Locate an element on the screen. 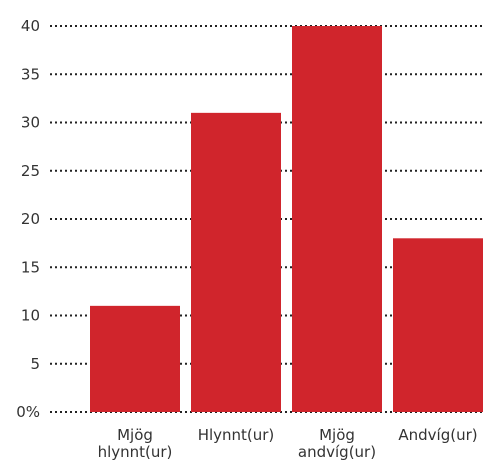 The width and height of the screenshot is (490, 464). x-category-label: Andvíg(ur) is located at coordinates (437, 435).